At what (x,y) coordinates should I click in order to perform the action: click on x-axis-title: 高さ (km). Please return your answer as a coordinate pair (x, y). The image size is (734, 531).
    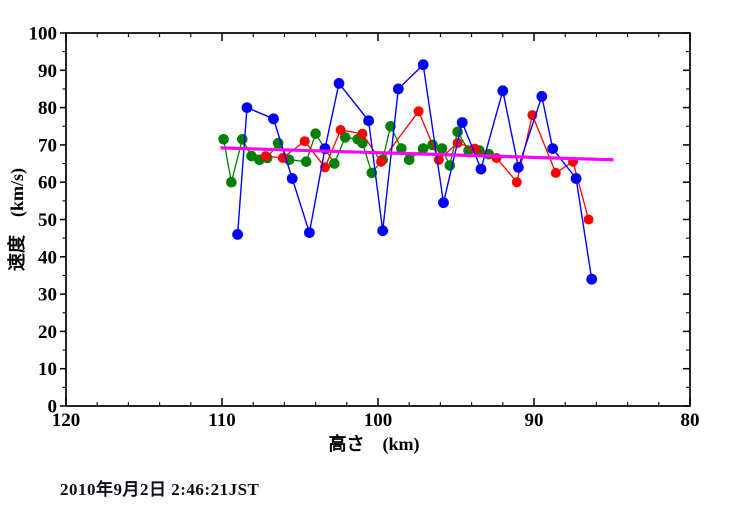
    Looking at the image, I should click on (374, 444).